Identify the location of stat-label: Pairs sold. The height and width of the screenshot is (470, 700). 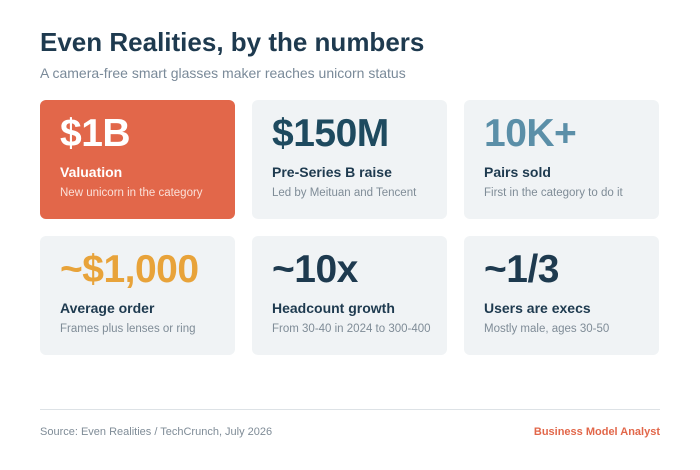
(517, 172).